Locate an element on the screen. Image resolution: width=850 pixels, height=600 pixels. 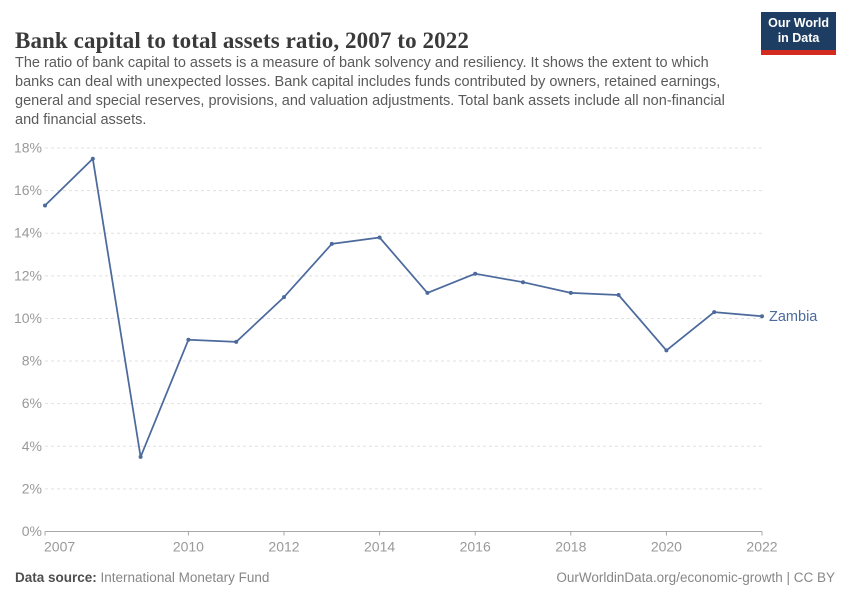
x-axis-label: 2020 is located at coordinates (666, 547).